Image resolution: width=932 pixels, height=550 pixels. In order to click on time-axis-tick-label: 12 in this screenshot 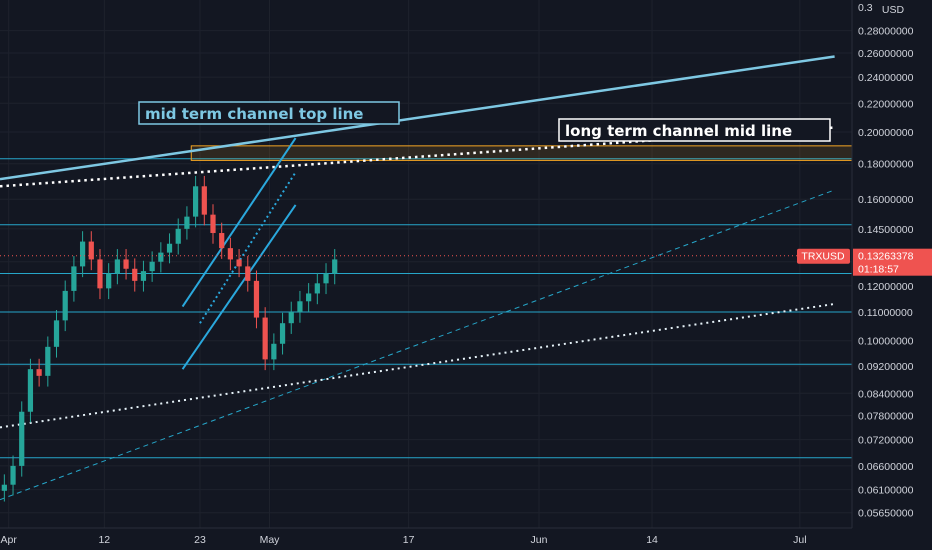, I will do `click(104, 540)`.